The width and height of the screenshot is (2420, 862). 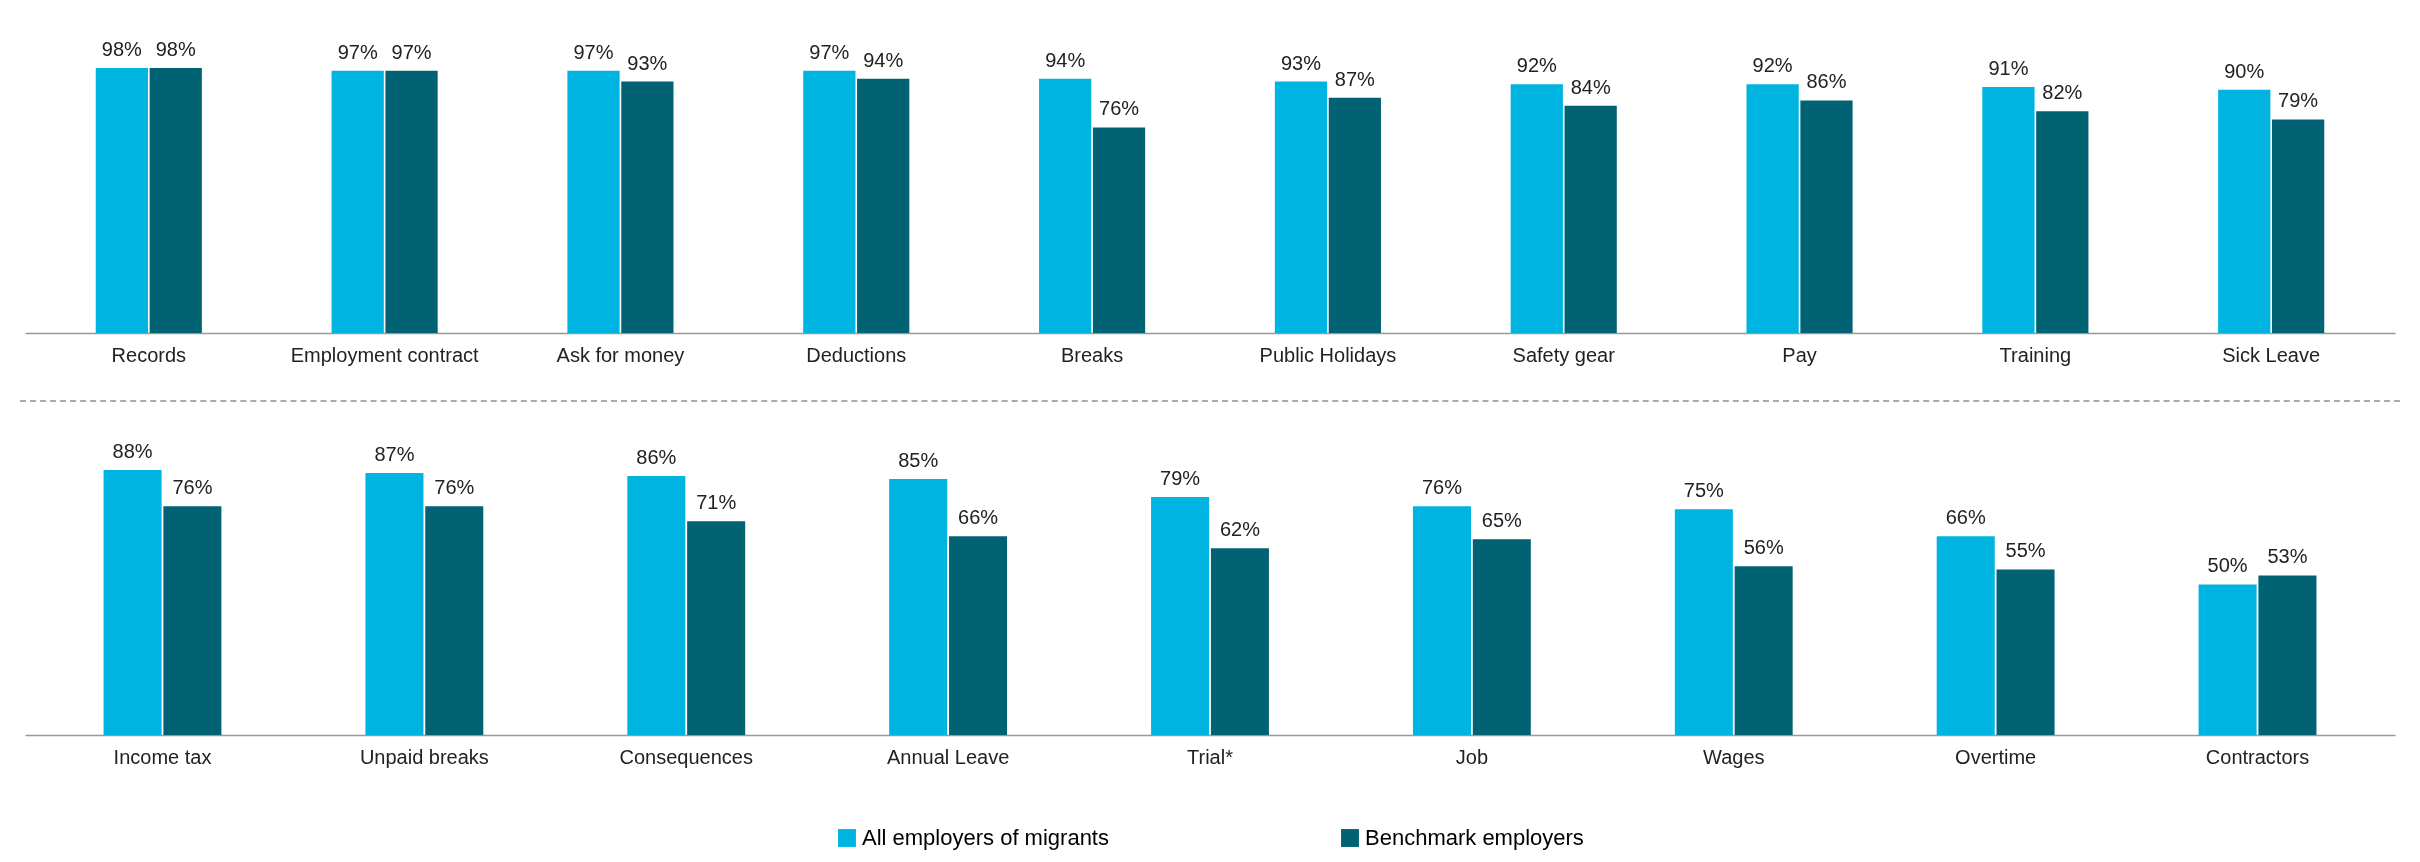 I want to click on x-tick-label: Safety gear, so click(x=1564, y=354).